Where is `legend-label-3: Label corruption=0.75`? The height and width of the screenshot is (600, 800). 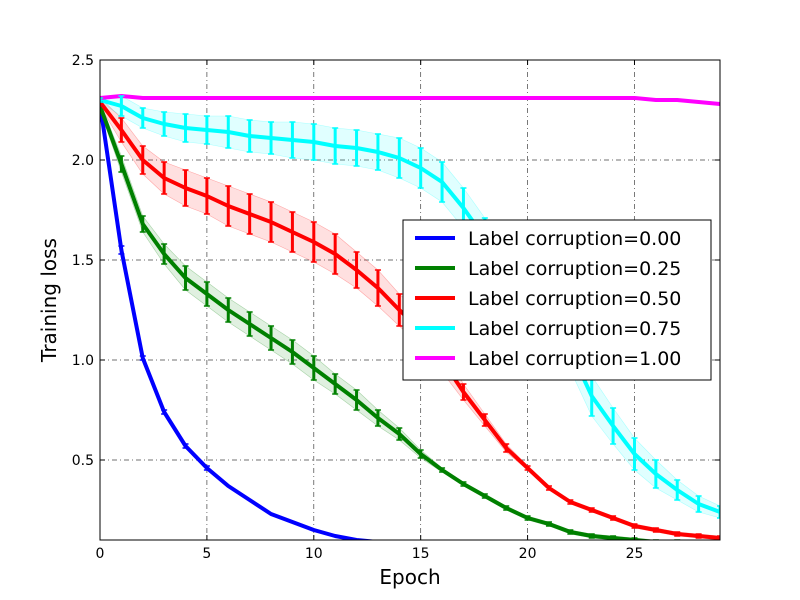 legend-label-3: Label corruption=0.75 is located at coordinates (574, 329).